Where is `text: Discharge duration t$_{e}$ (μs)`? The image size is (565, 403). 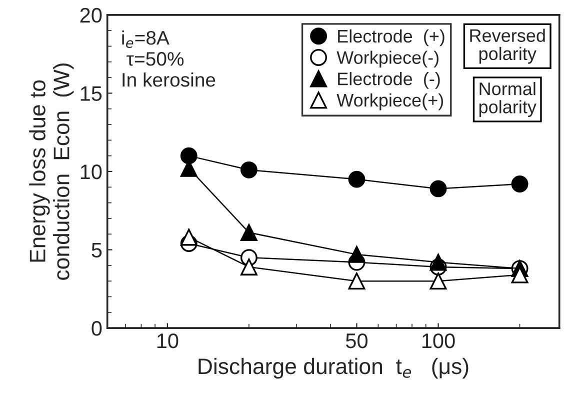
text: Discharge duration t$_{e}$ (μs) is located at coordinates (333, 368).